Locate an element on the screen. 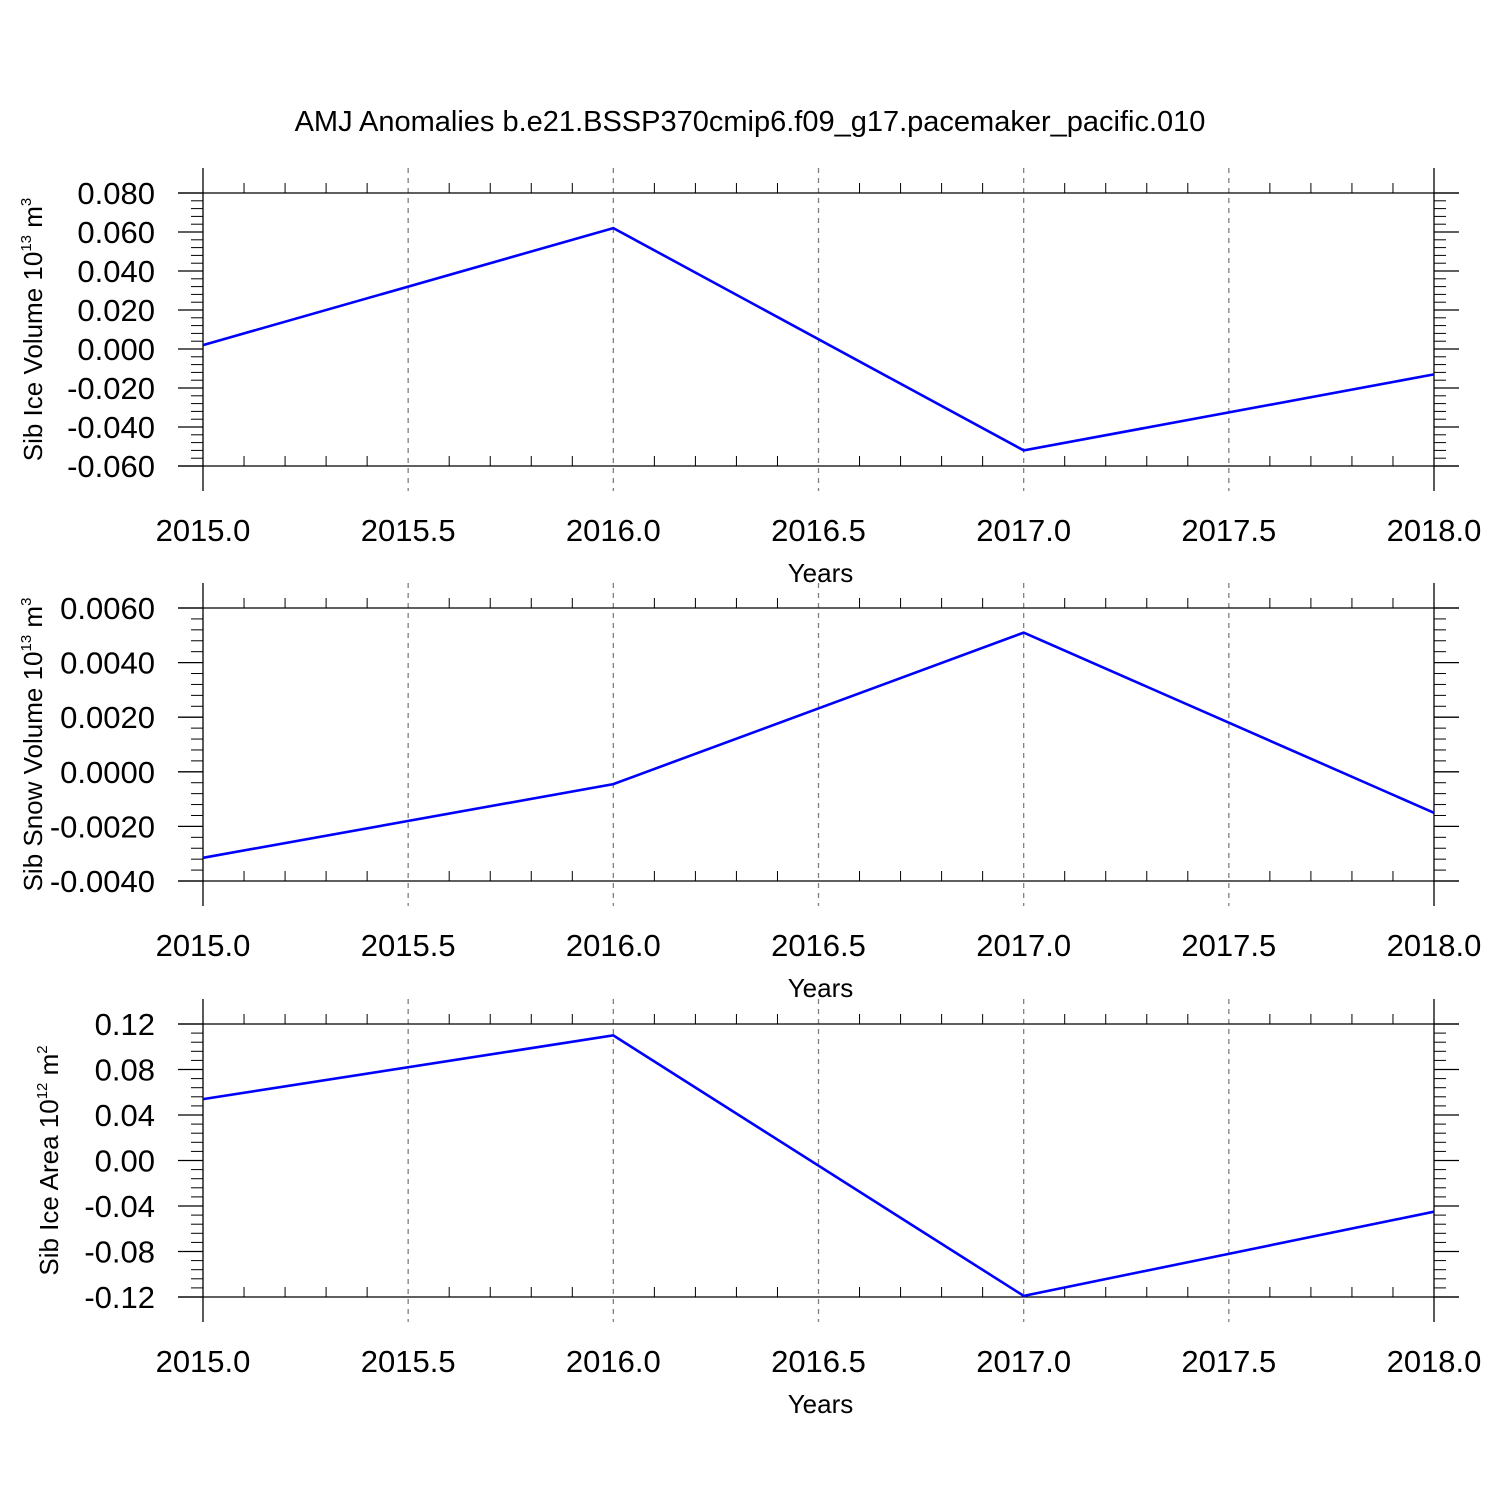 The height and width of the screenshot is (1500, 1500). y-tick-label: 0.060 is located at coordinates (116, 232).